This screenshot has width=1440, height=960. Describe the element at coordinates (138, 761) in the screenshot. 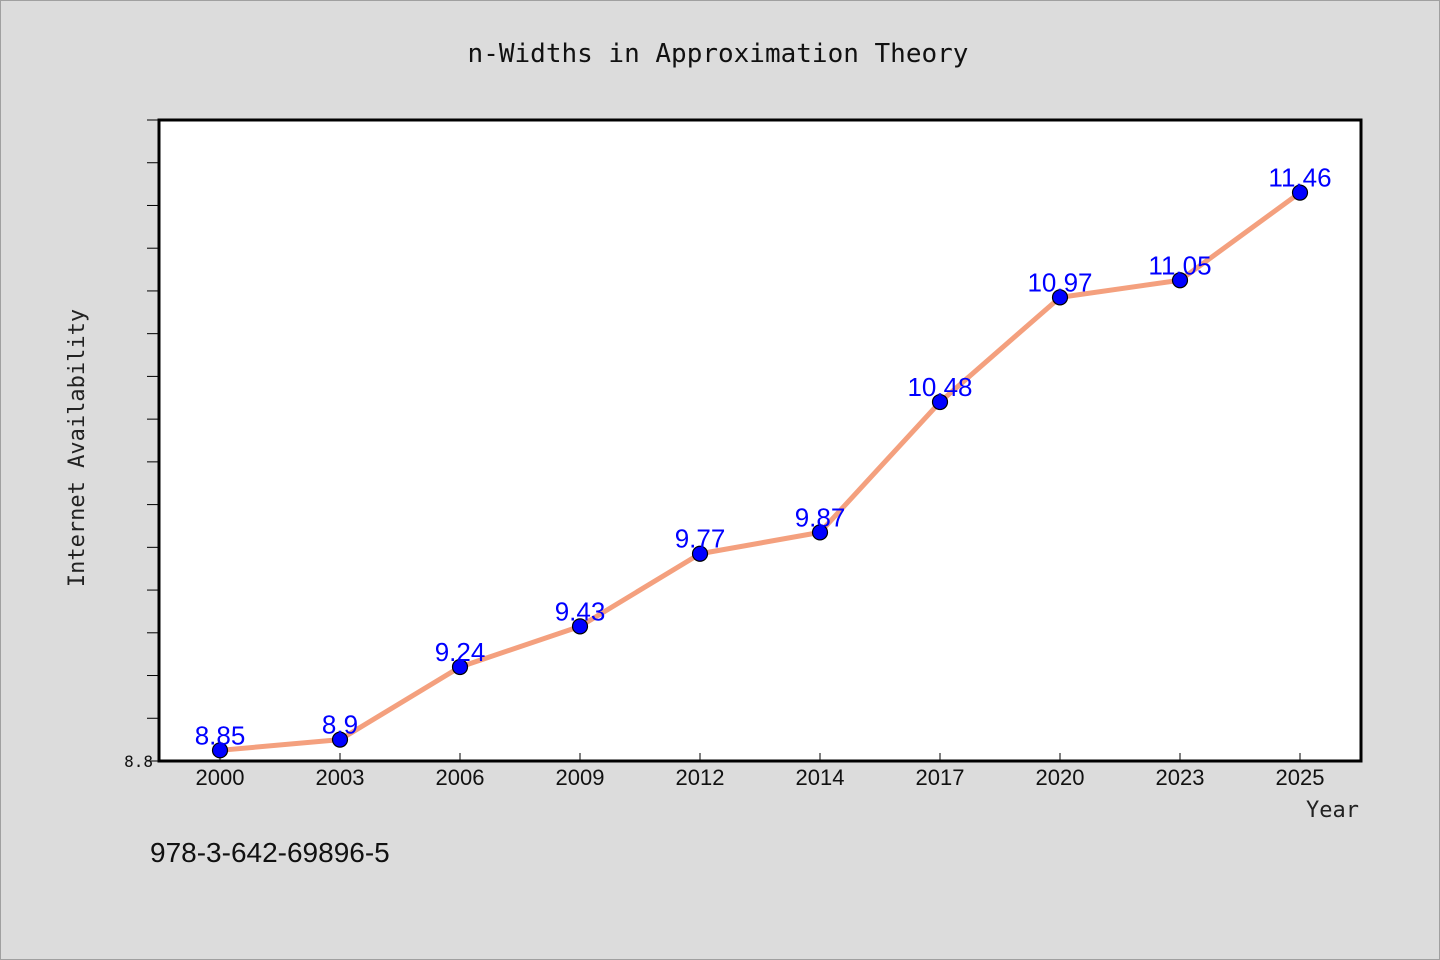

I see `y-tick-label: 8.8` at that location.